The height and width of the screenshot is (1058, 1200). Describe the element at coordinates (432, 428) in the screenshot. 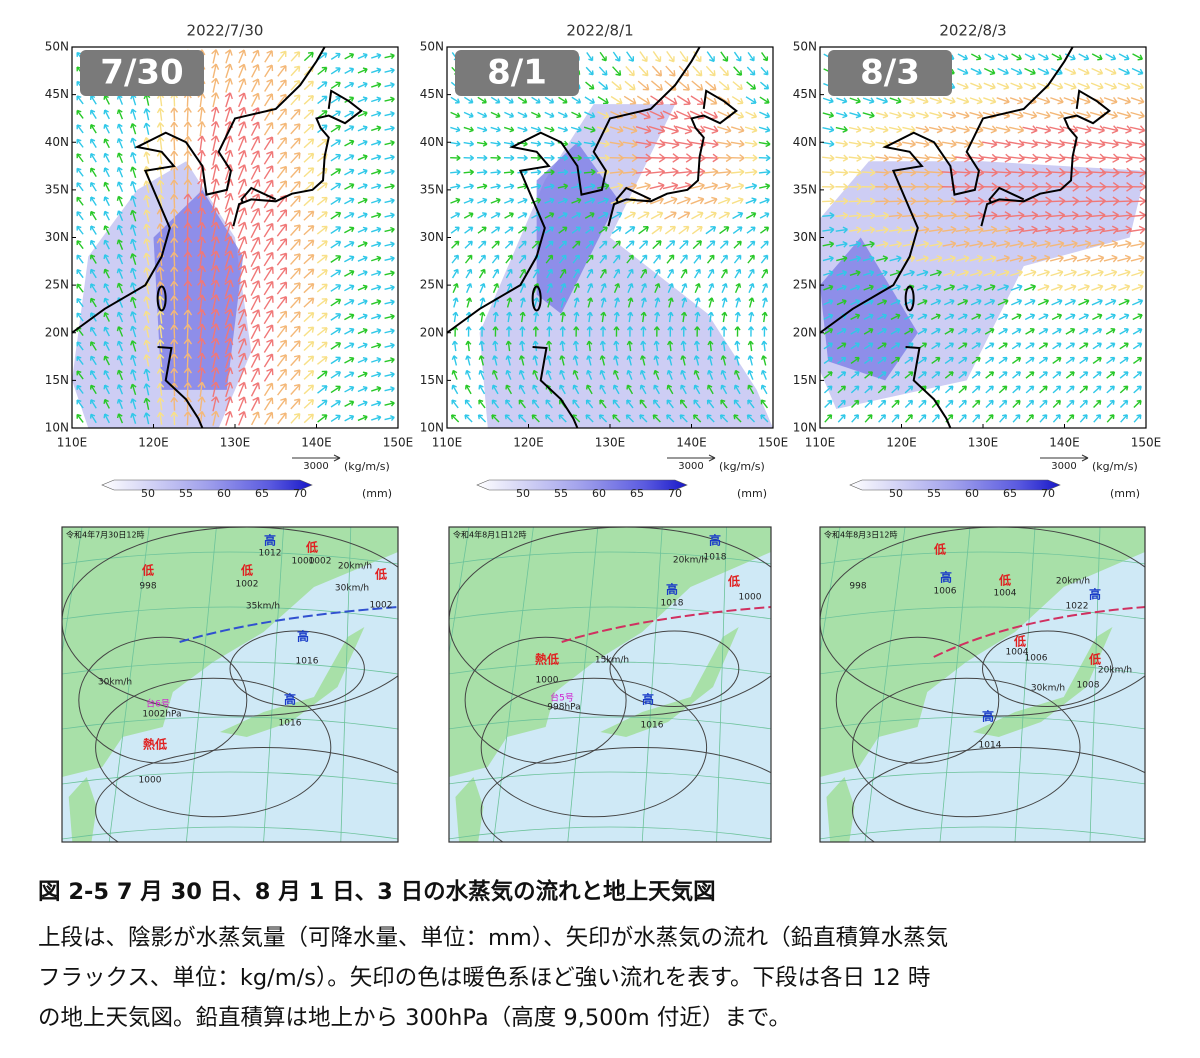

I see `lat-label: 10N` at that location.